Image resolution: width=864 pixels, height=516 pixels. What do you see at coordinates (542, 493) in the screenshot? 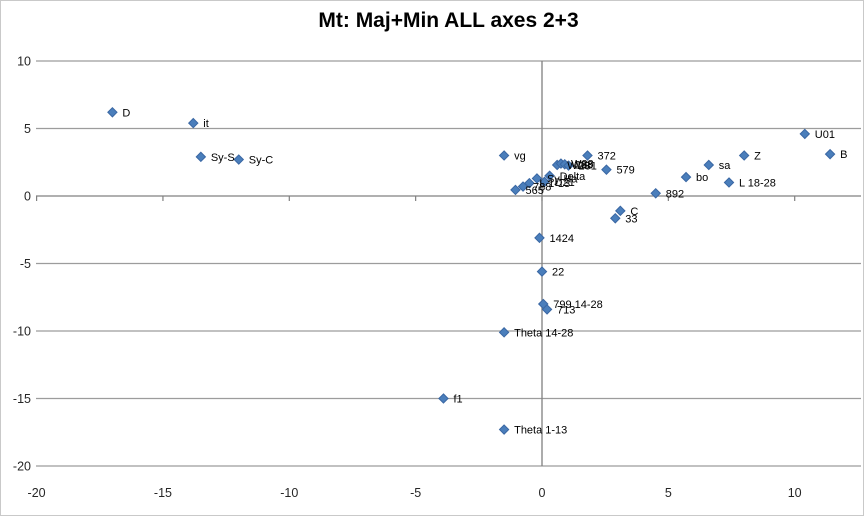
I see `x-tick-label-0: 0` at bounding box center [542, 493].